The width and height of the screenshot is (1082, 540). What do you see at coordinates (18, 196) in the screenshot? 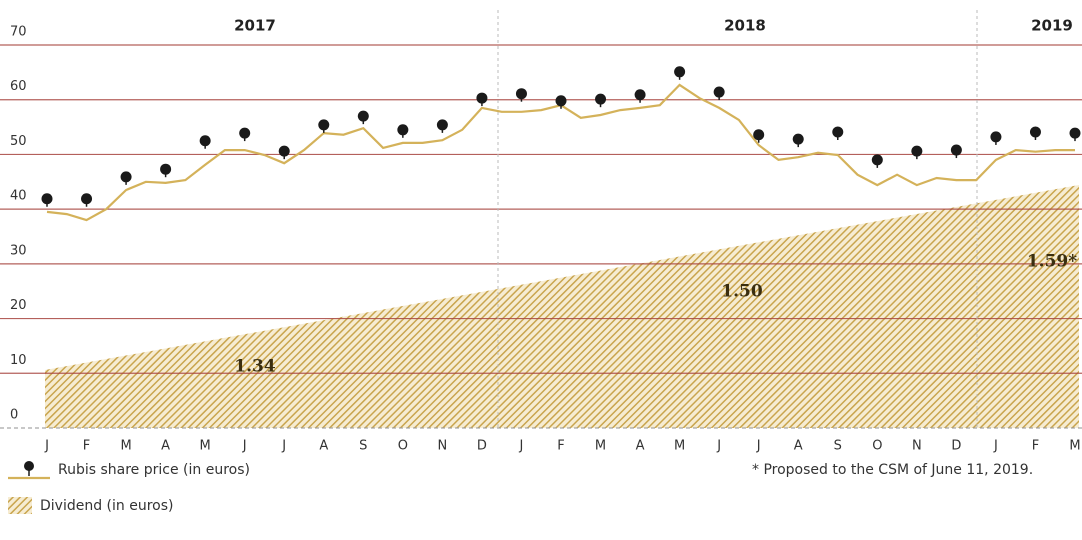
I see `y-tick-label: 40` at bounding box center [18, 196].